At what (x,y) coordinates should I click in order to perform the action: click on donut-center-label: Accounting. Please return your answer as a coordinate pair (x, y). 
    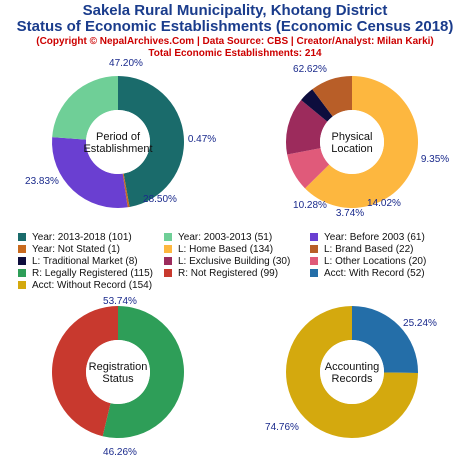
    Looking at the image, I should click on (352, 367).